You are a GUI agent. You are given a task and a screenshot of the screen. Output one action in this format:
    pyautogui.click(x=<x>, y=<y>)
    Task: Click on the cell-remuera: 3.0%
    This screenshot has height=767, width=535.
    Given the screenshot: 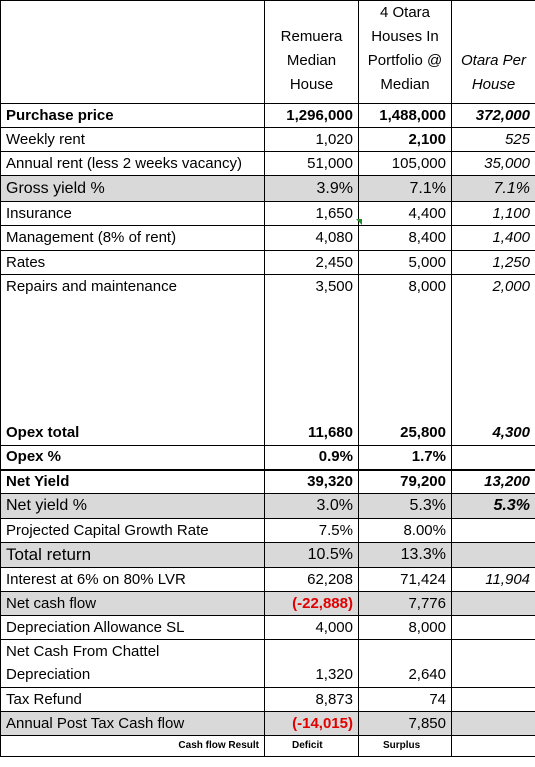 What is the action you would take?
    pyautogui.click(x=311, y=506)
    